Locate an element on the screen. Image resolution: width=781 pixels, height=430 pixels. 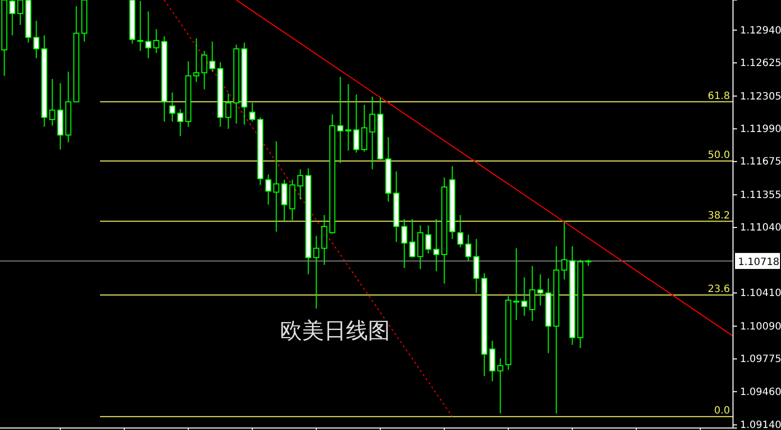
y-tick-label: 1.11990 is located at coordinates (760, 130).